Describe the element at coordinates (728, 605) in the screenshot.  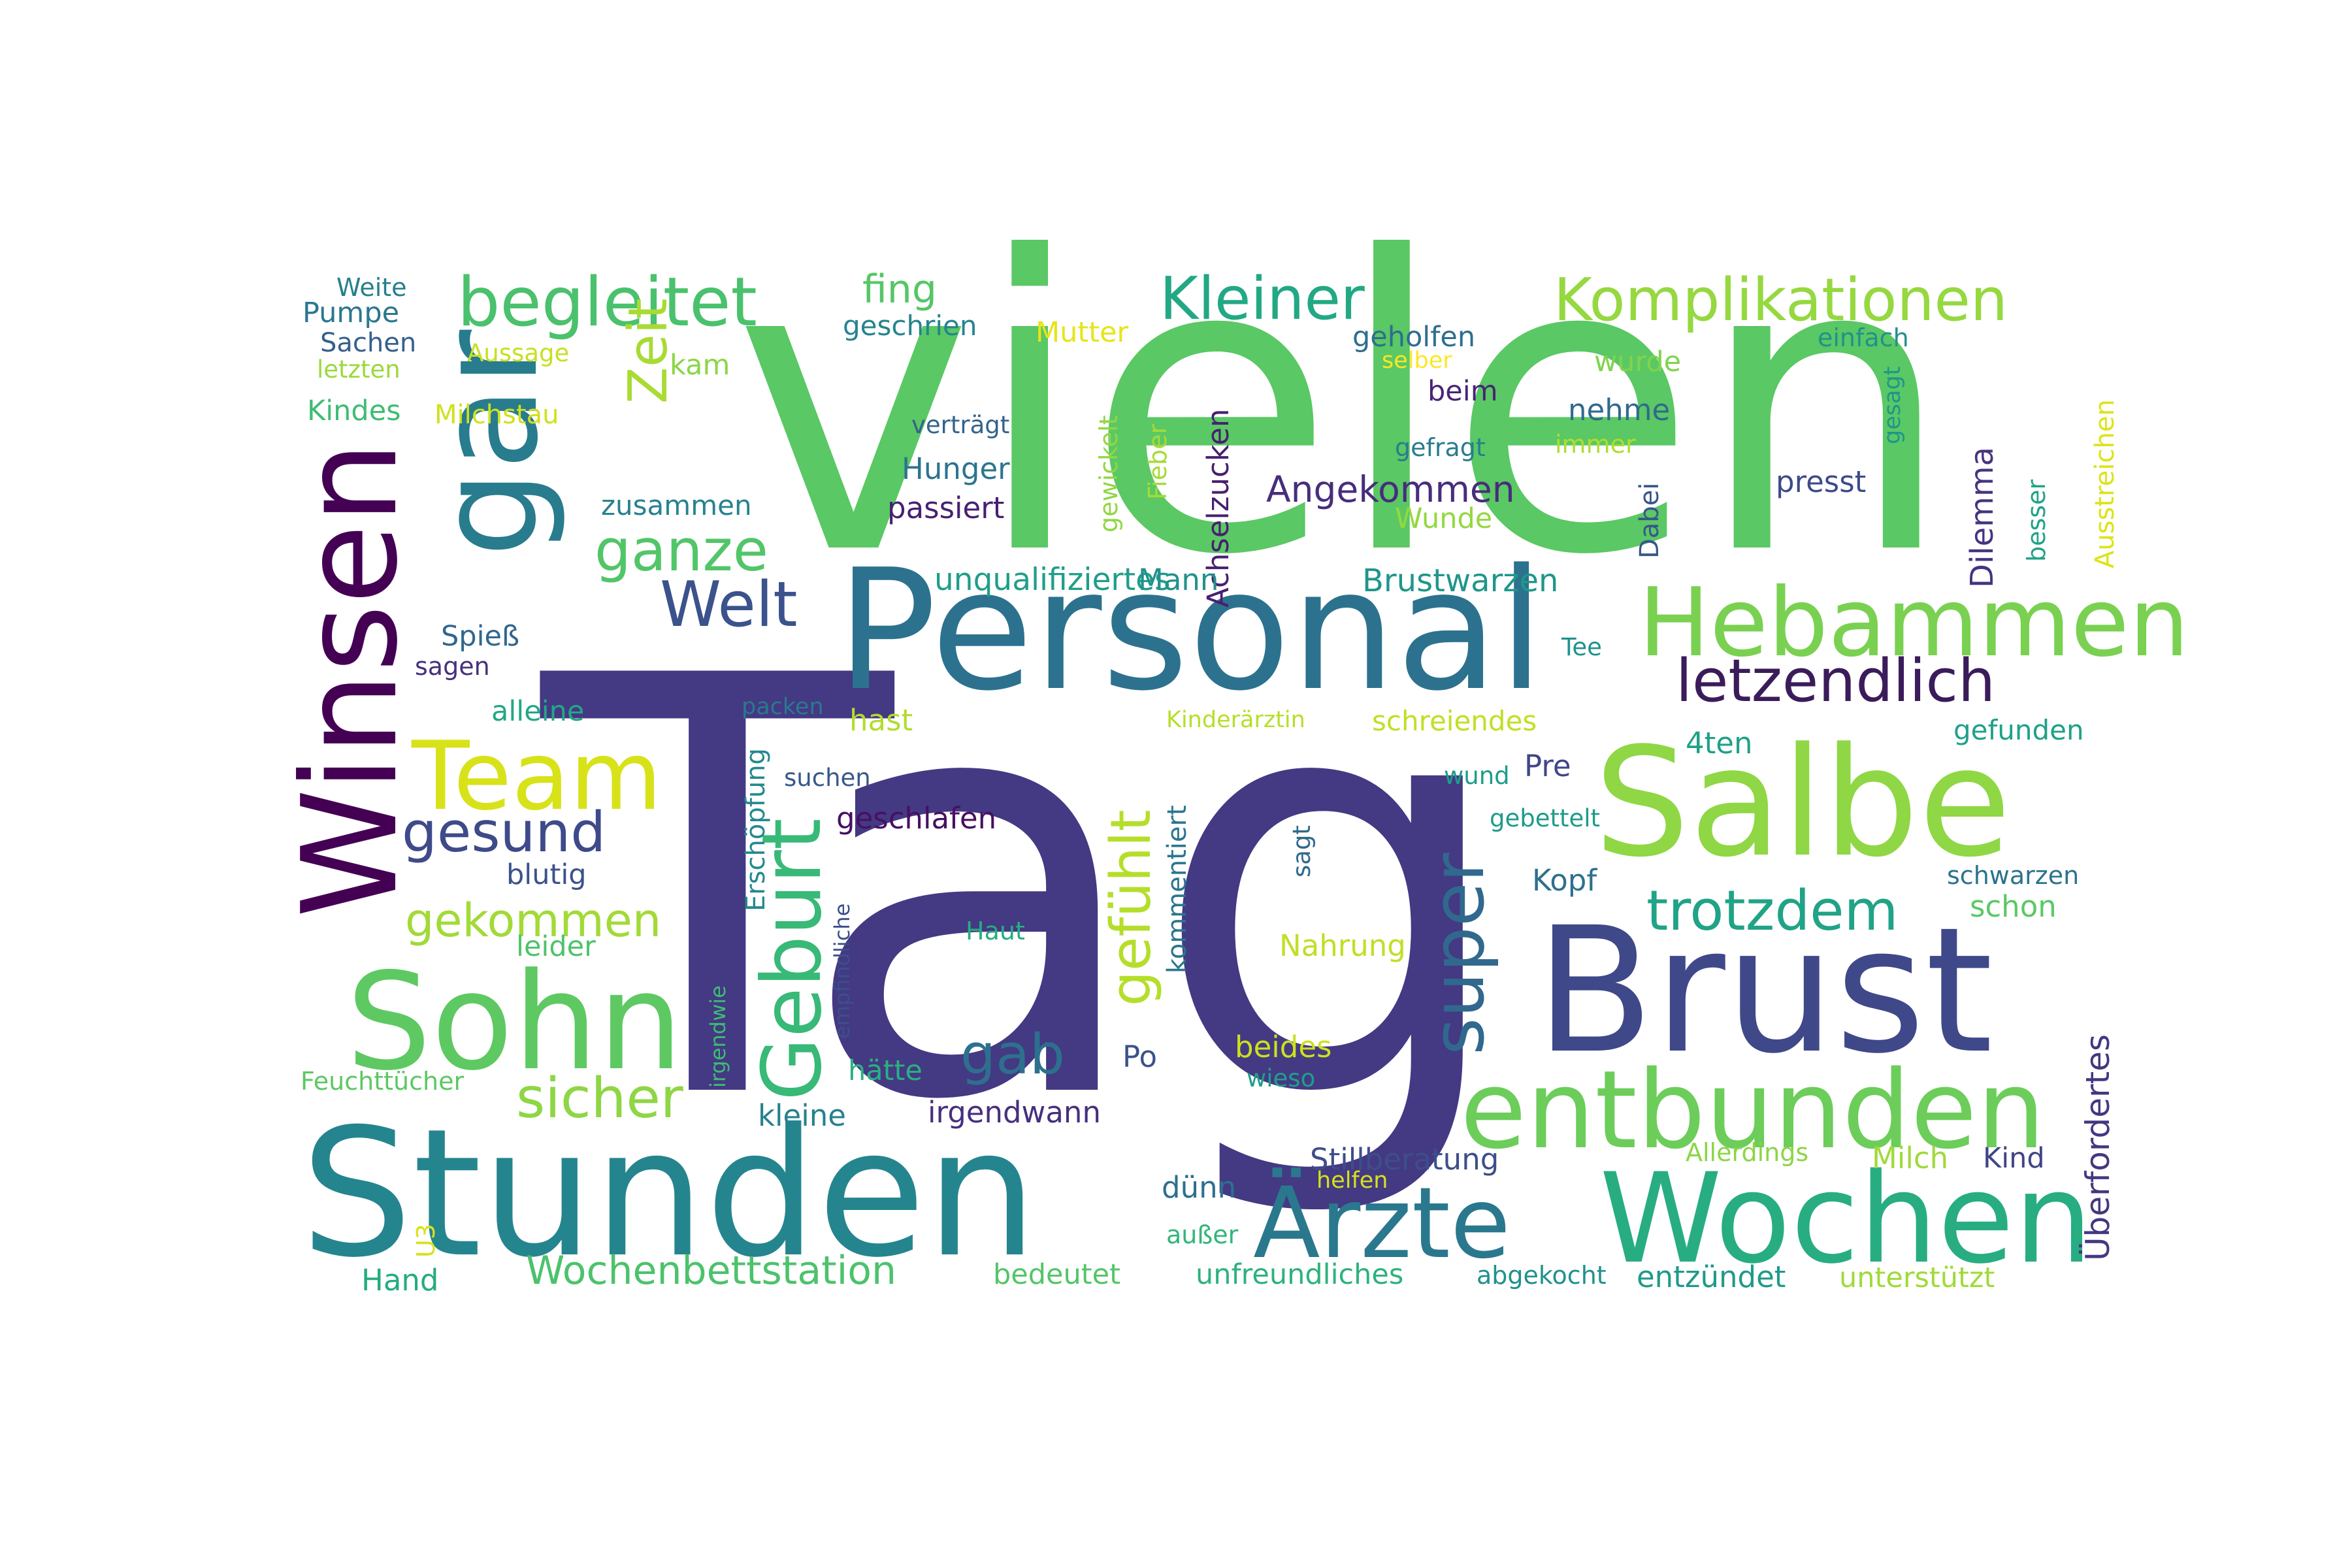
I see `cloud-word: Welt` at that location.